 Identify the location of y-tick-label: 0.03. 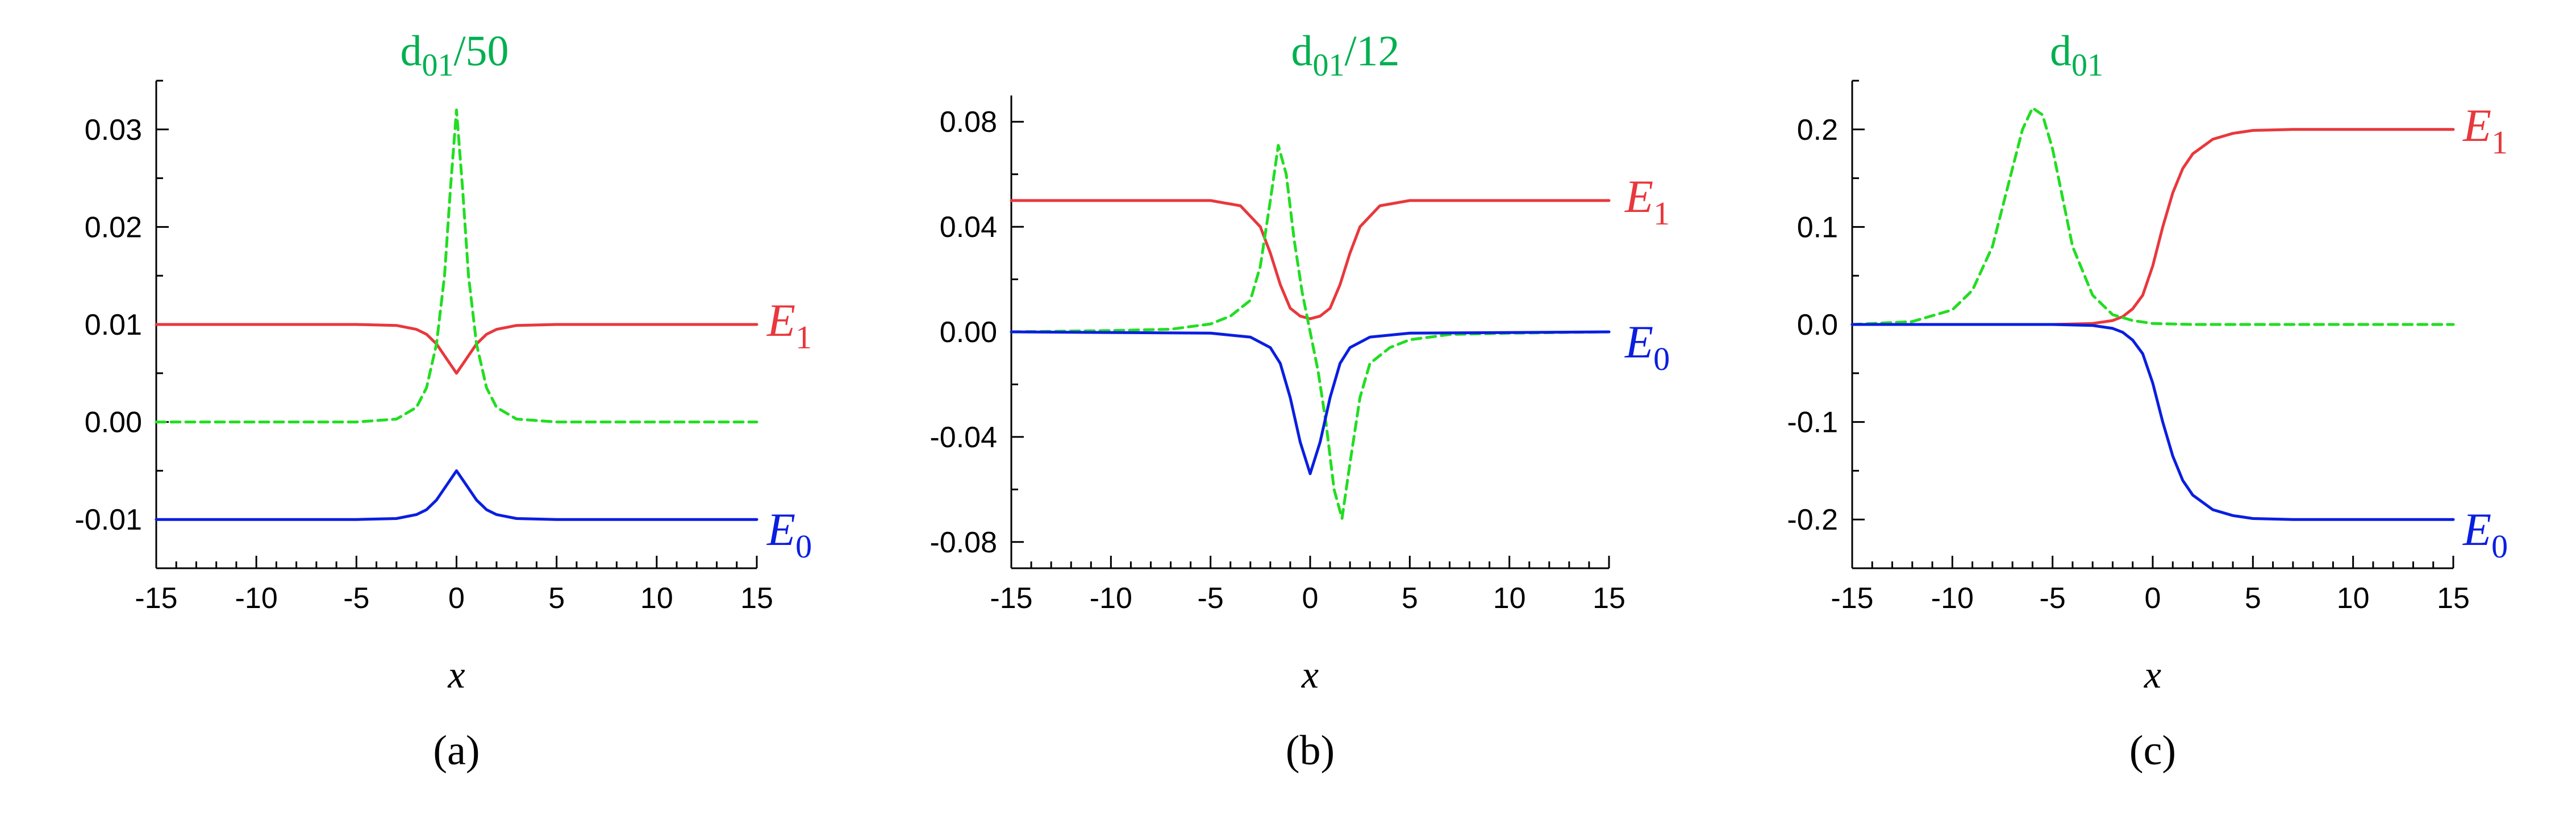
(114, 130).